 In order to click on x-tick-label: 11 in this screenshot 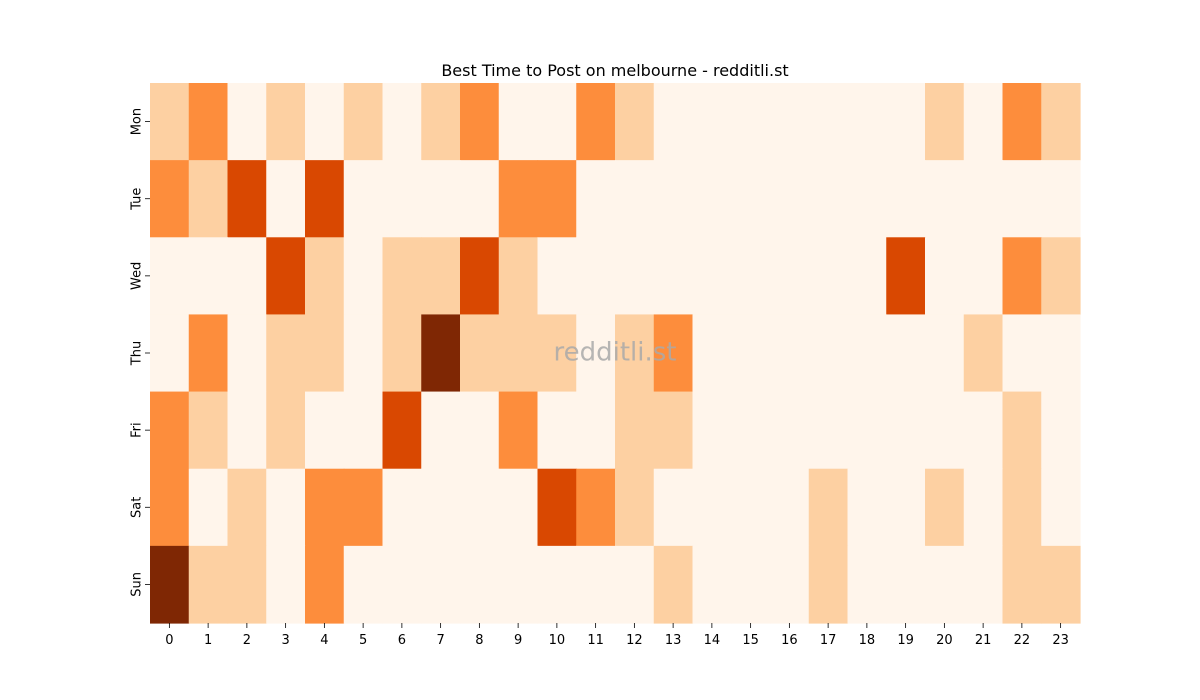, I will do `click(595, 640)`.